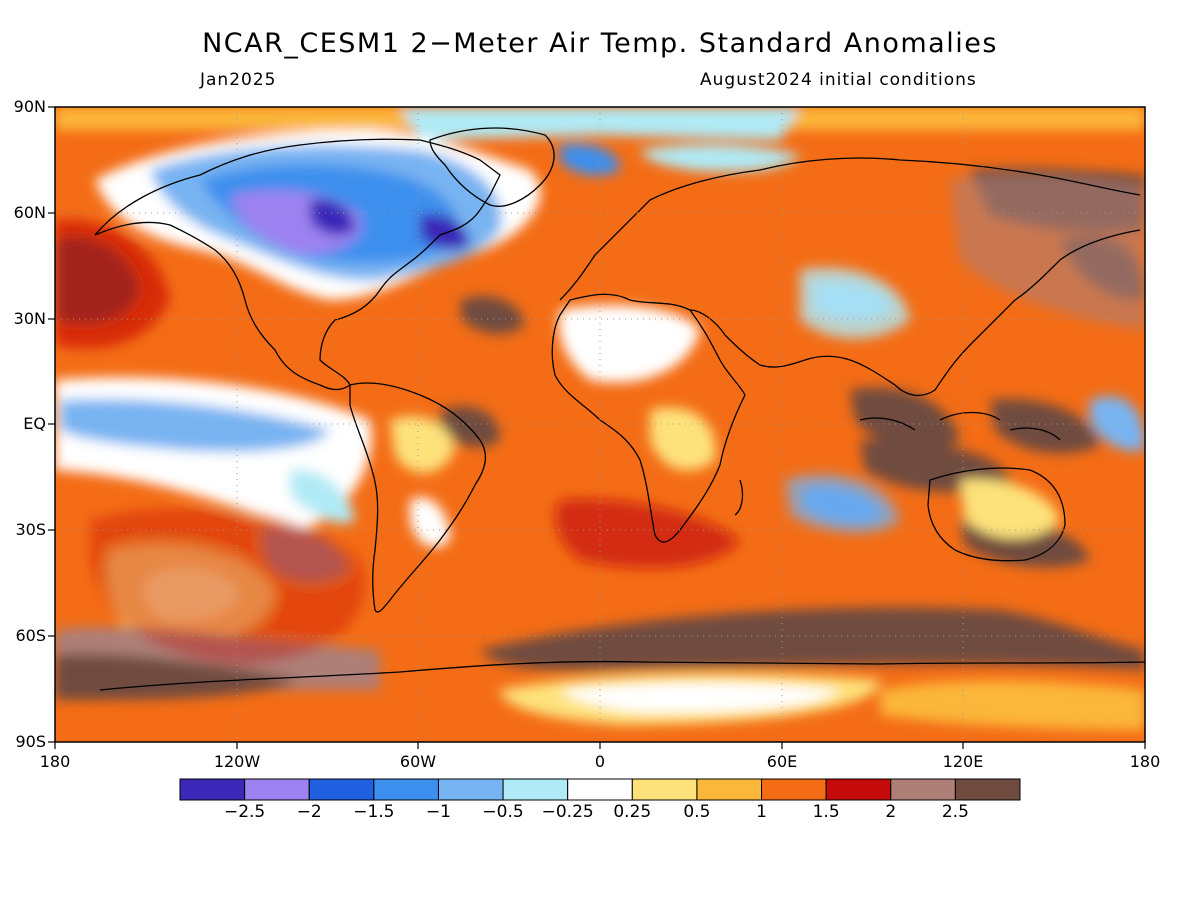 This screenshot has height=900, width=1200. I want to click on eurasia-coast, so click(850, 277).